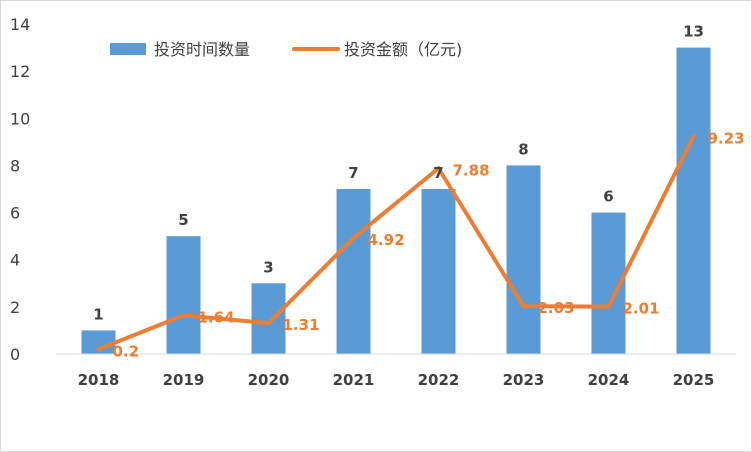 The height and width of the screenshot is (452, 752). Describe the element at coordinates (439, 380) in the screenshot. I see `x-tick-label: 2022` at that location.